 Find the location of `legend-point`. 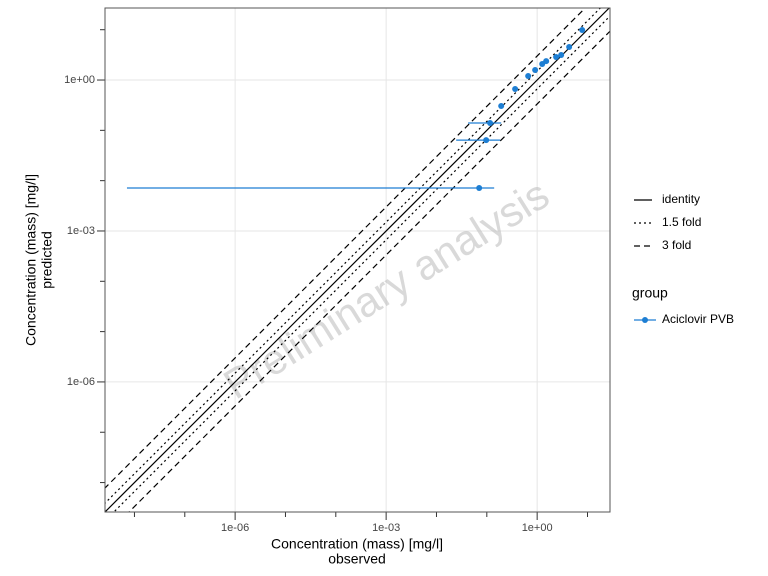

legend-point is located at coordinates (645, 320).